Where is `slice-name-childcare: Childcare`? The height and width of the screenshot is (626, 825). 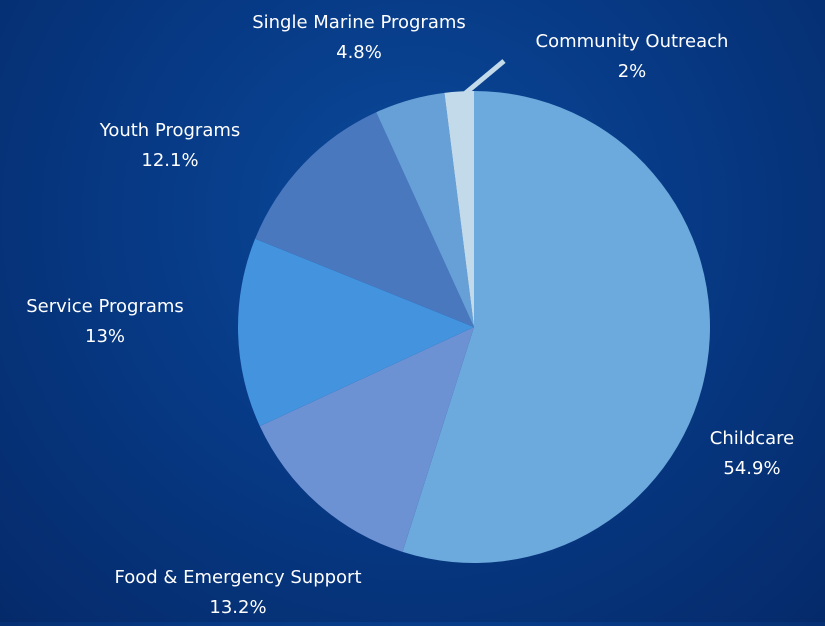
slice-name-childcare: Childcare is located at coordinates (752, 438).